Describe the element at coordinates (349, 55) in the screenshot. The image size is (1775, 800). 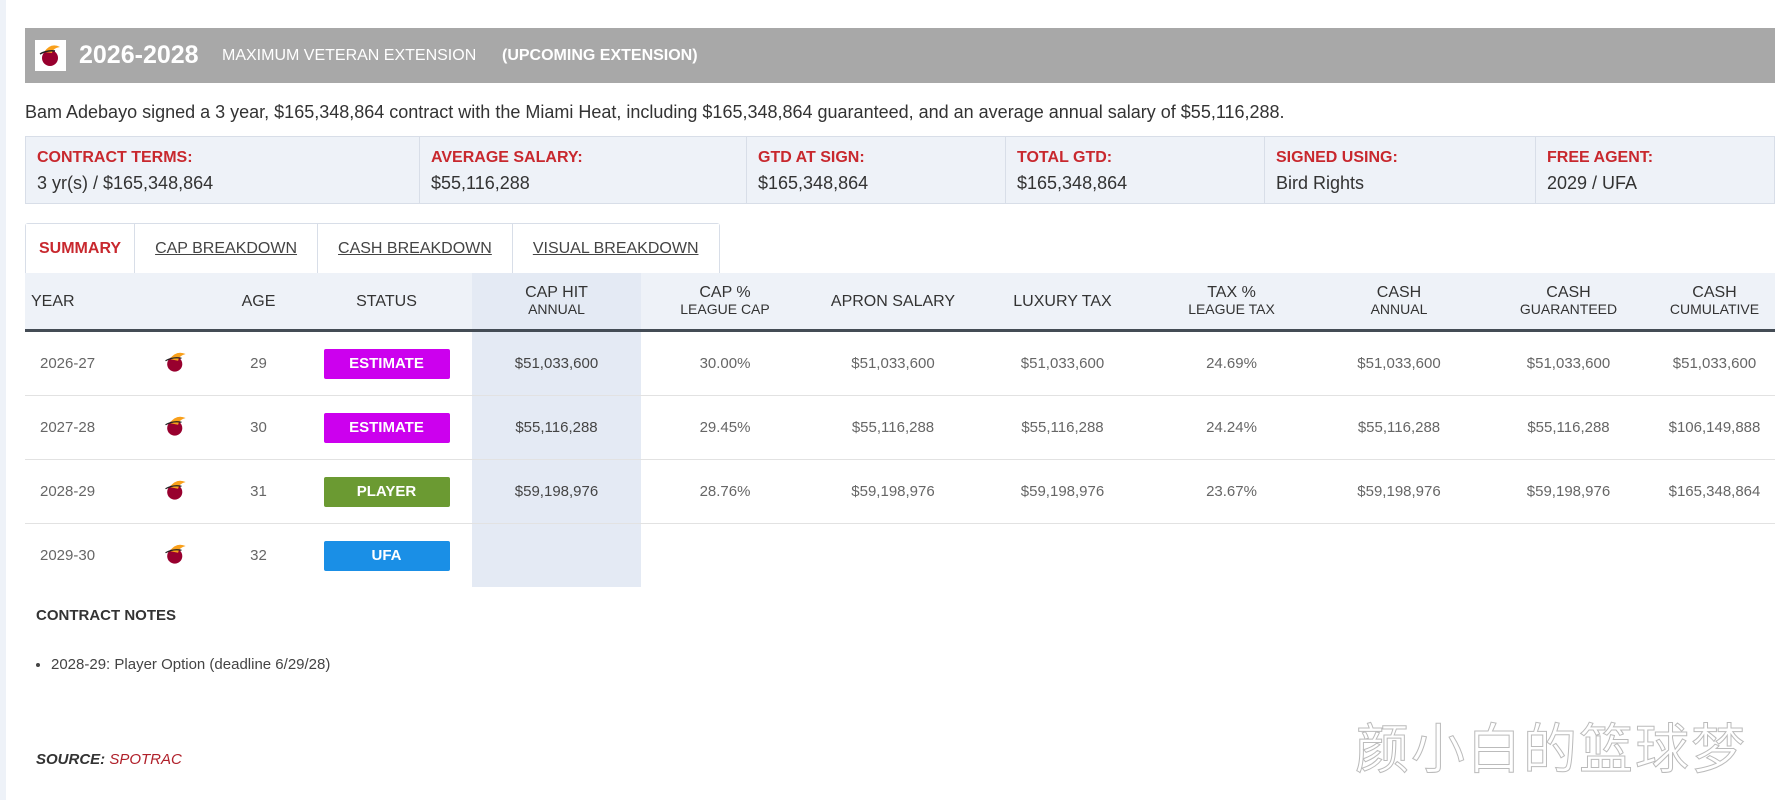
I see `contract-type: MAXIMUM VETERAN EXTENSION` at that location.